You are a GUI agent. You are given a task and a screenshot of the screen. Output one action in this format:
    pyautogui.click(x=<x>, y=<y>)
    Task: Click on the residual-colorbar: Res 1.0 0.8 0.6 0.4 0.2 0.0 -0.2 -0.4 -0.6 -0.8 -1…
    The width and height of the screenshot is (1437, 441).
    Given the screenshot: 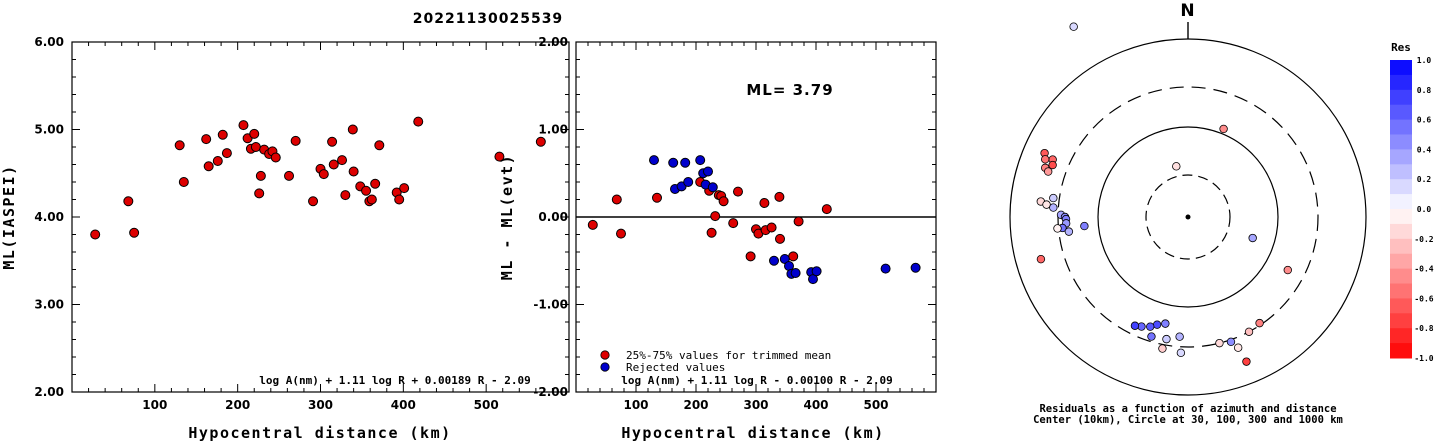 What is the action you would take?
    pyautogui.click(x=1412, y=202)
    